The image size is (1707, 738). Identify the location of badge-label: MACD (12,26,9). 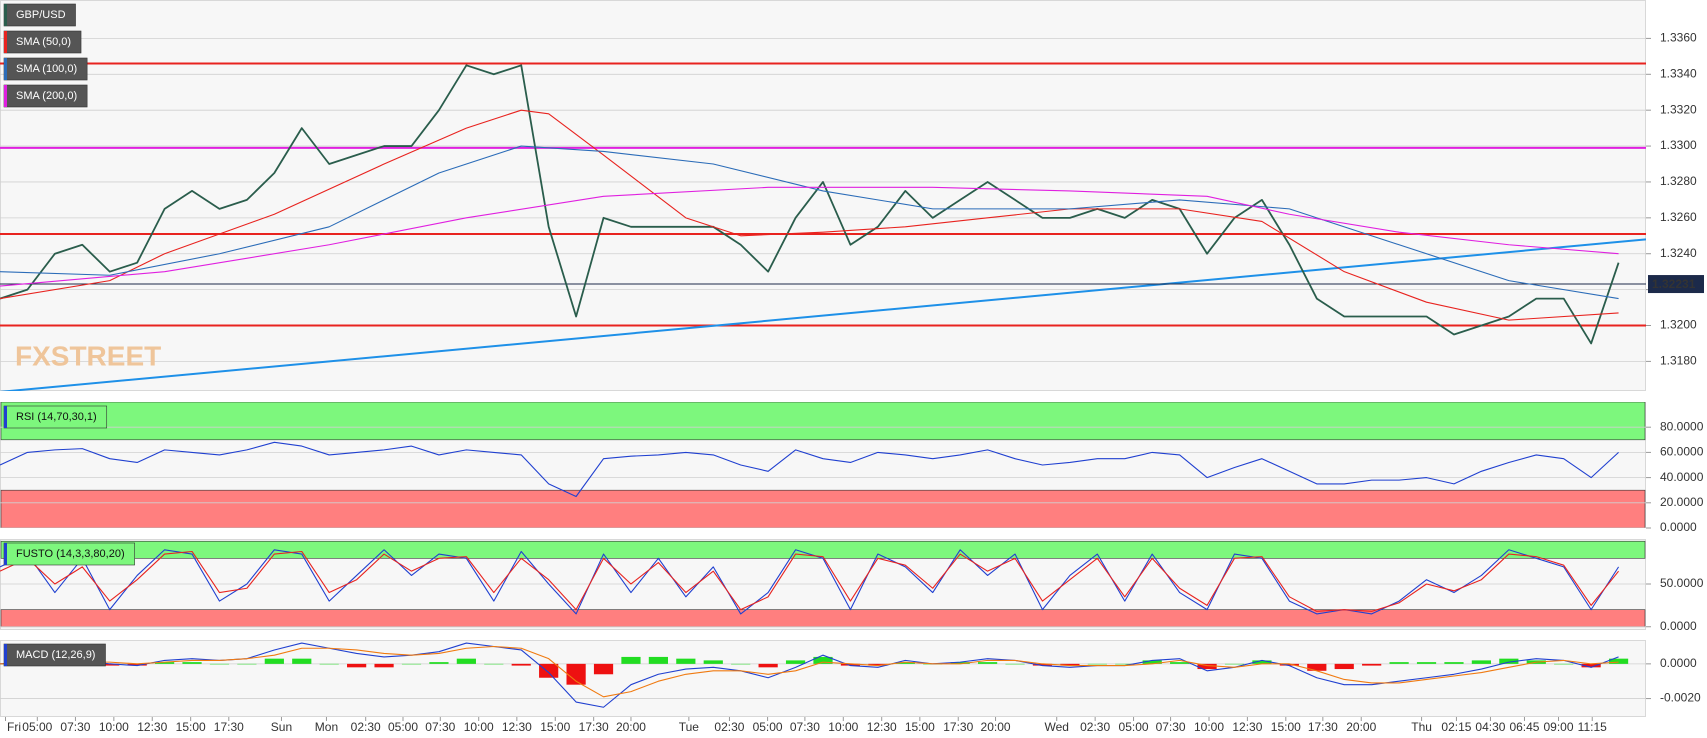
(55, 655).